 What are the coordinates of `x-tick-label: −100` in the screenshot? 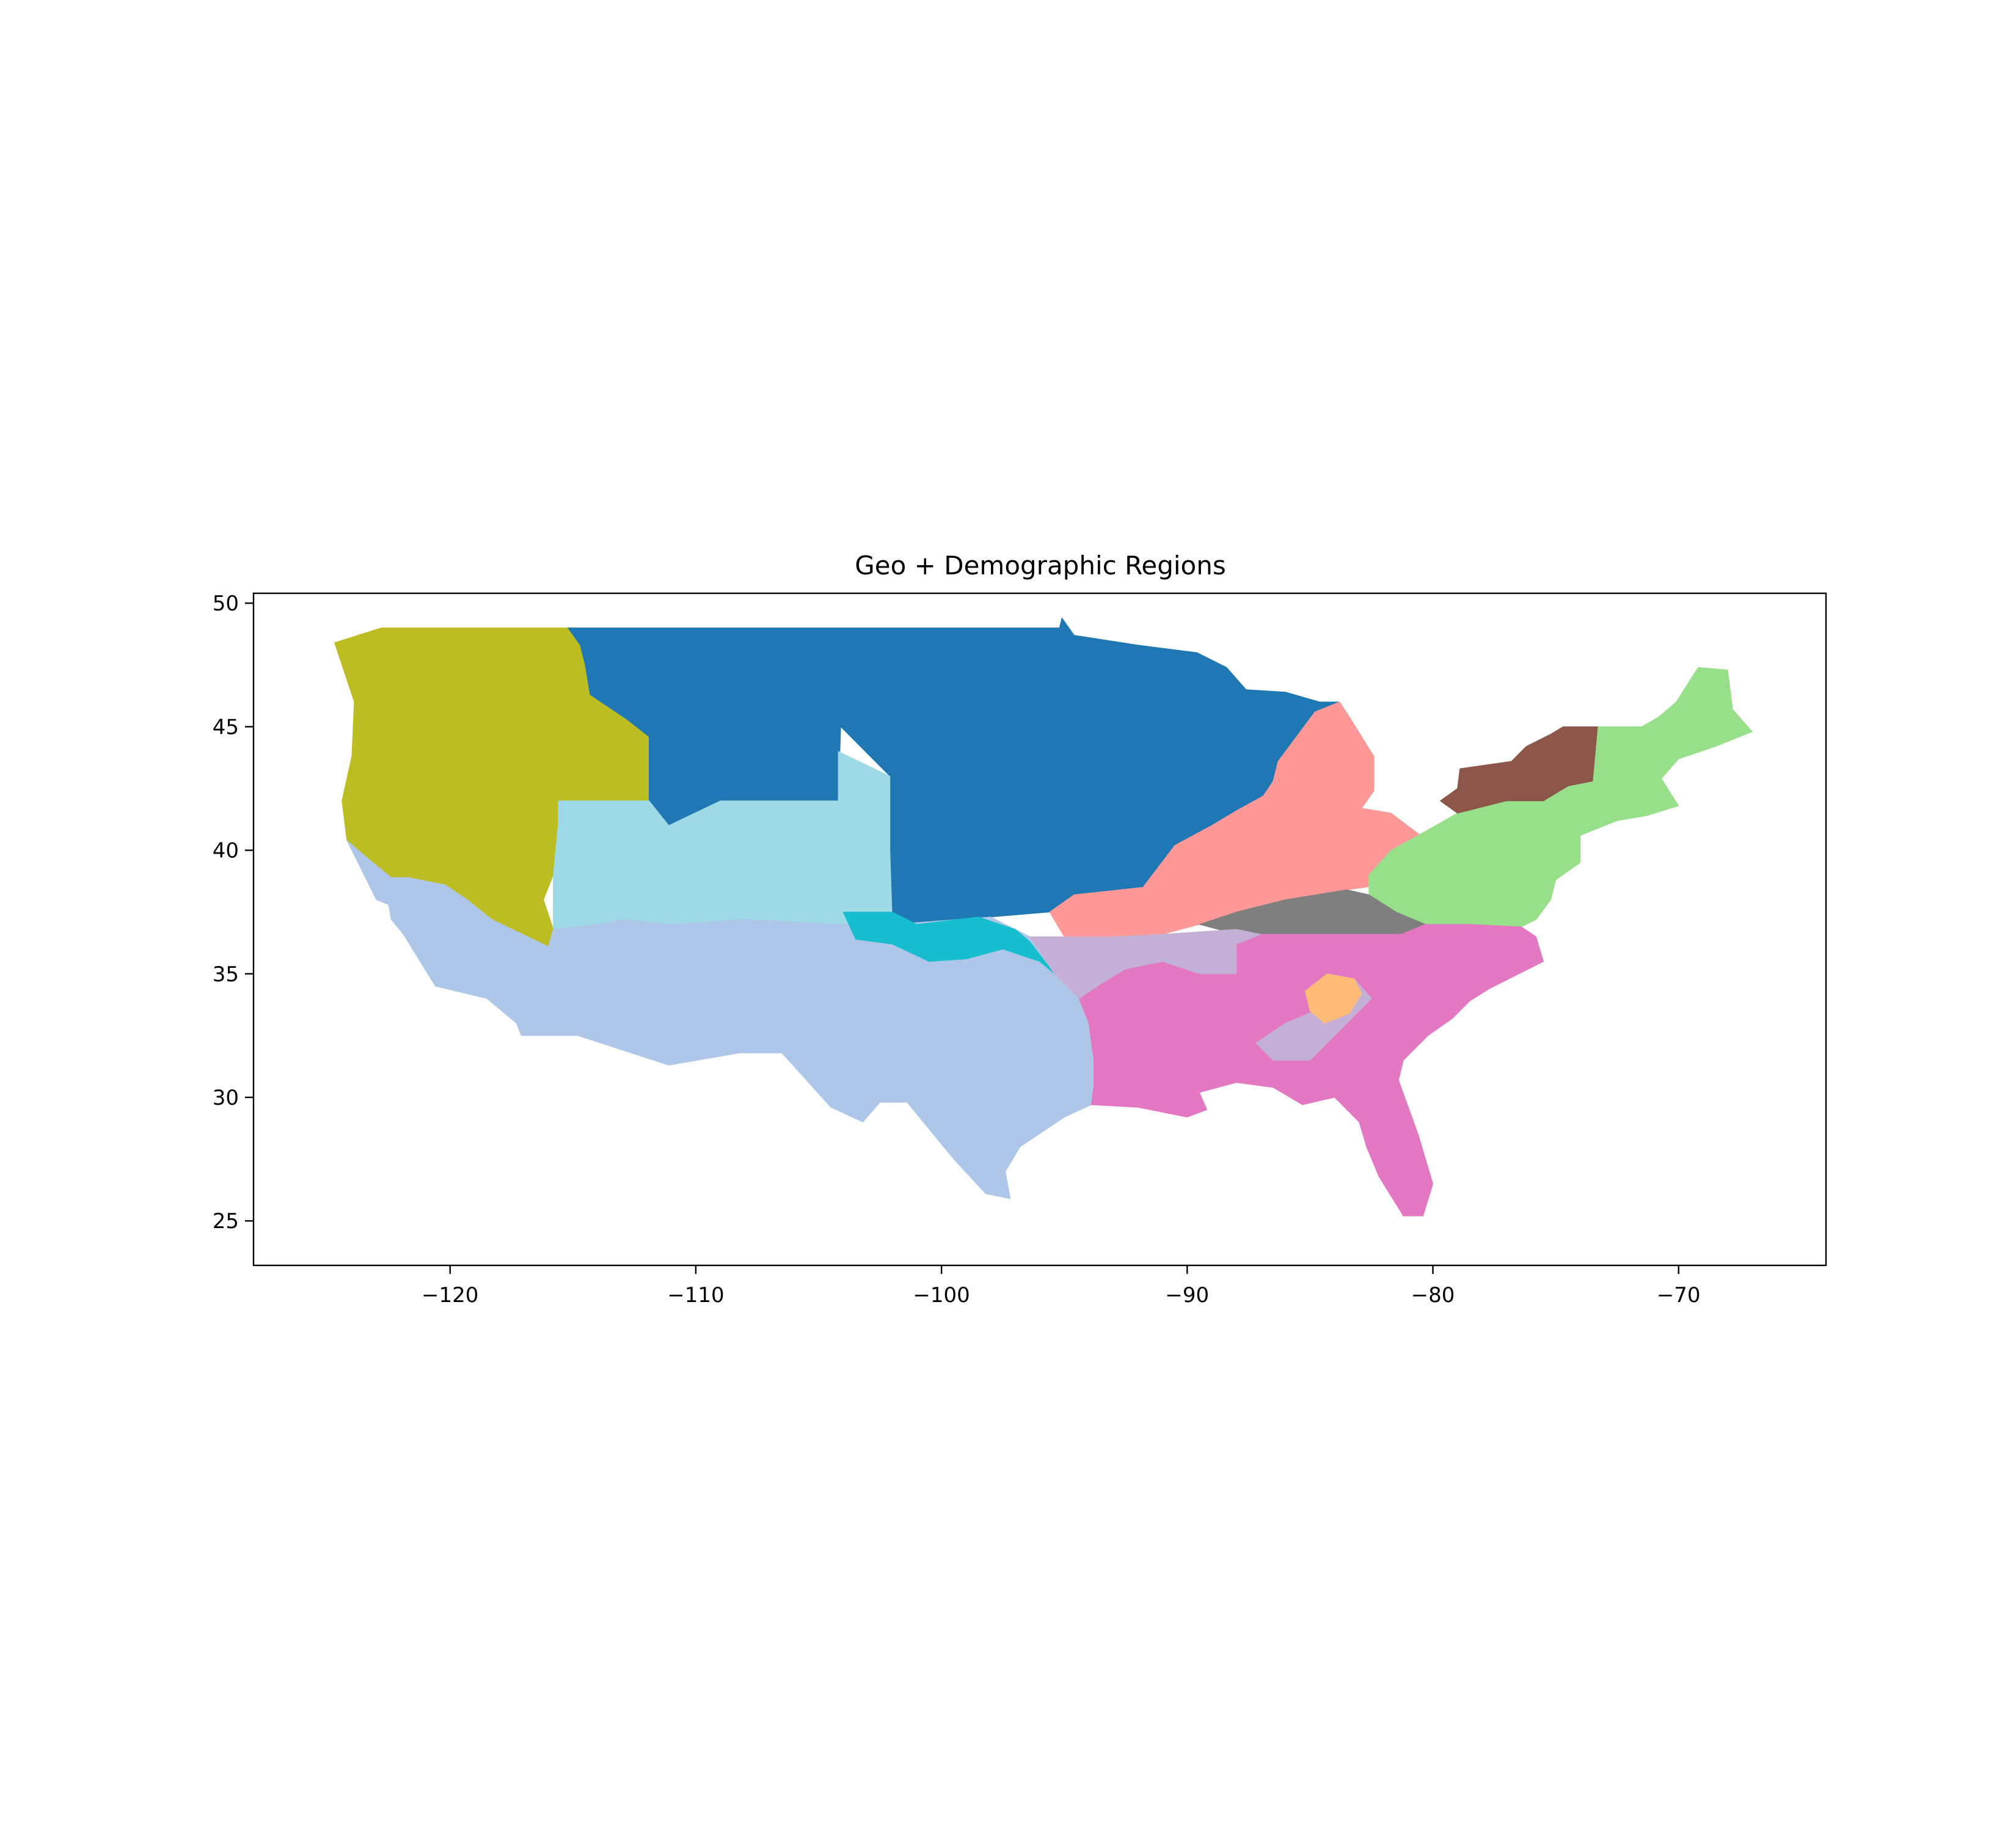 It's located at (941, 1295).